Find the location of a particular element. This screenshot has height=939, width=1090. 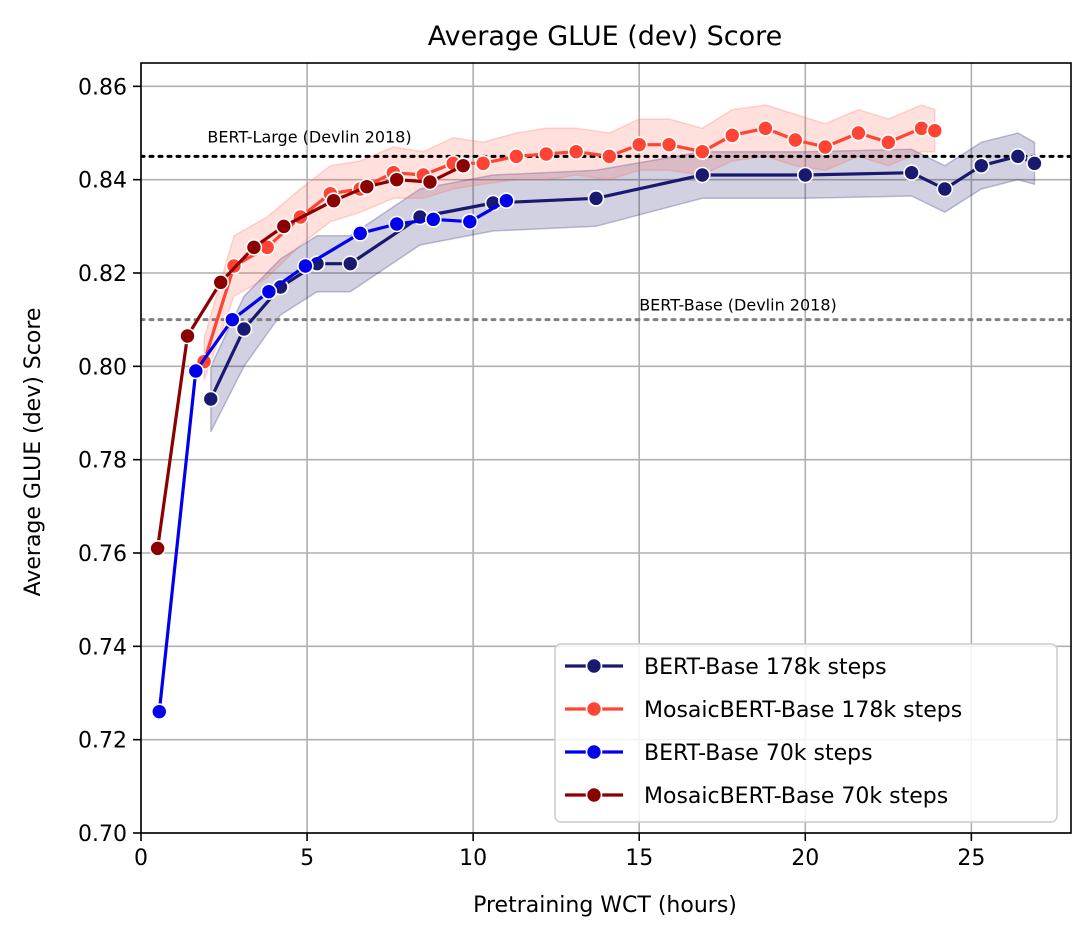

y-tick-label: 0.84 is located at coordinates (102, 181).